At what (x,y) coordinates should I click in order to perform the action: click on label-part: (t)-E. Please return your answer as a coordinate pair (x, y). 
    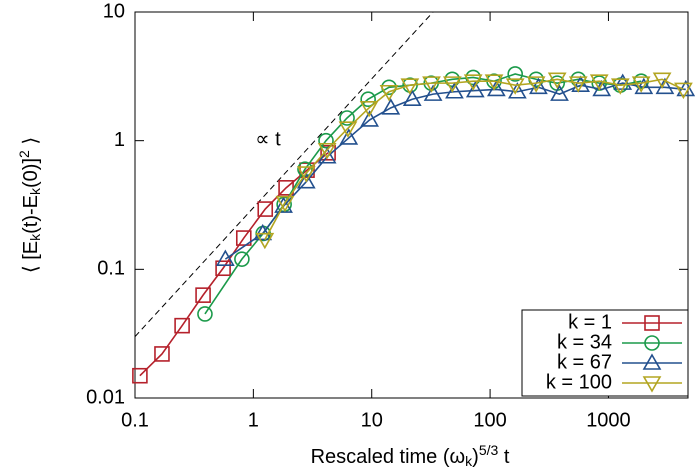
    Looking at the image, I should click on (31, 214).